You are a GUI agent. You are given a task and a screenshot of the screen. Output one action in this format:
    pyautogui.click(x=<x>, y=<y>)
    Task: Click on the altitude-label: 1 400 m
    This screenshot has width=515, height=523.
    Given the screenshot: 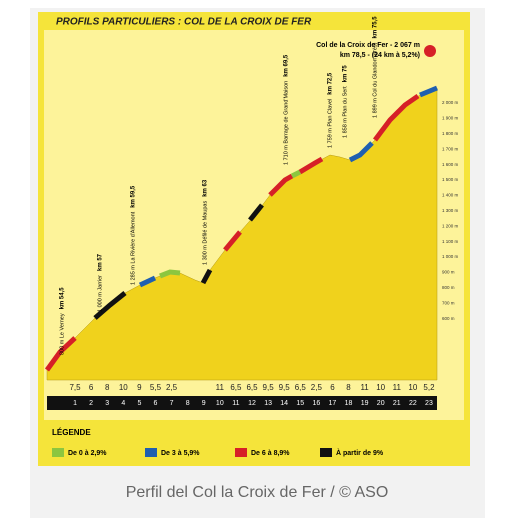 What is the action you would take?
    pyautogui.click(x=450, y=195)
    